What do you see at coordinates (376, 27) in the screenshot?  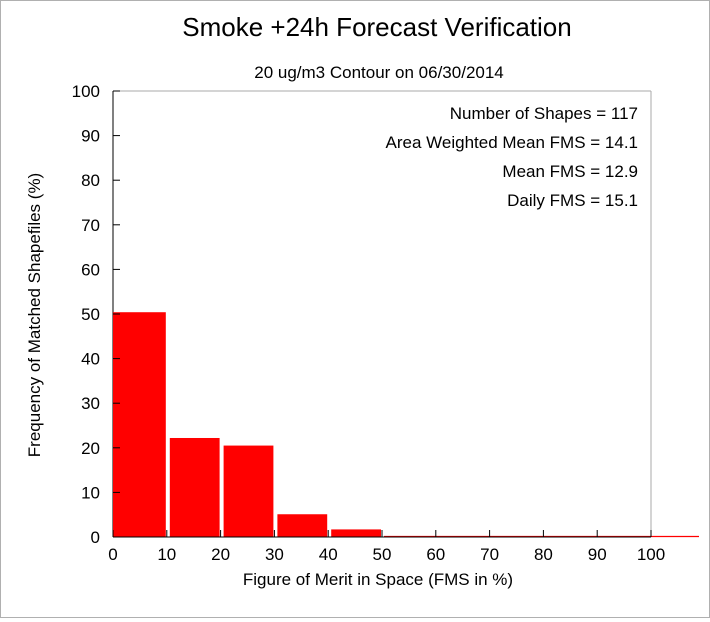 I see `chart-title: Smoke +24h Forecast Verification` at bounding box center [376, 27].